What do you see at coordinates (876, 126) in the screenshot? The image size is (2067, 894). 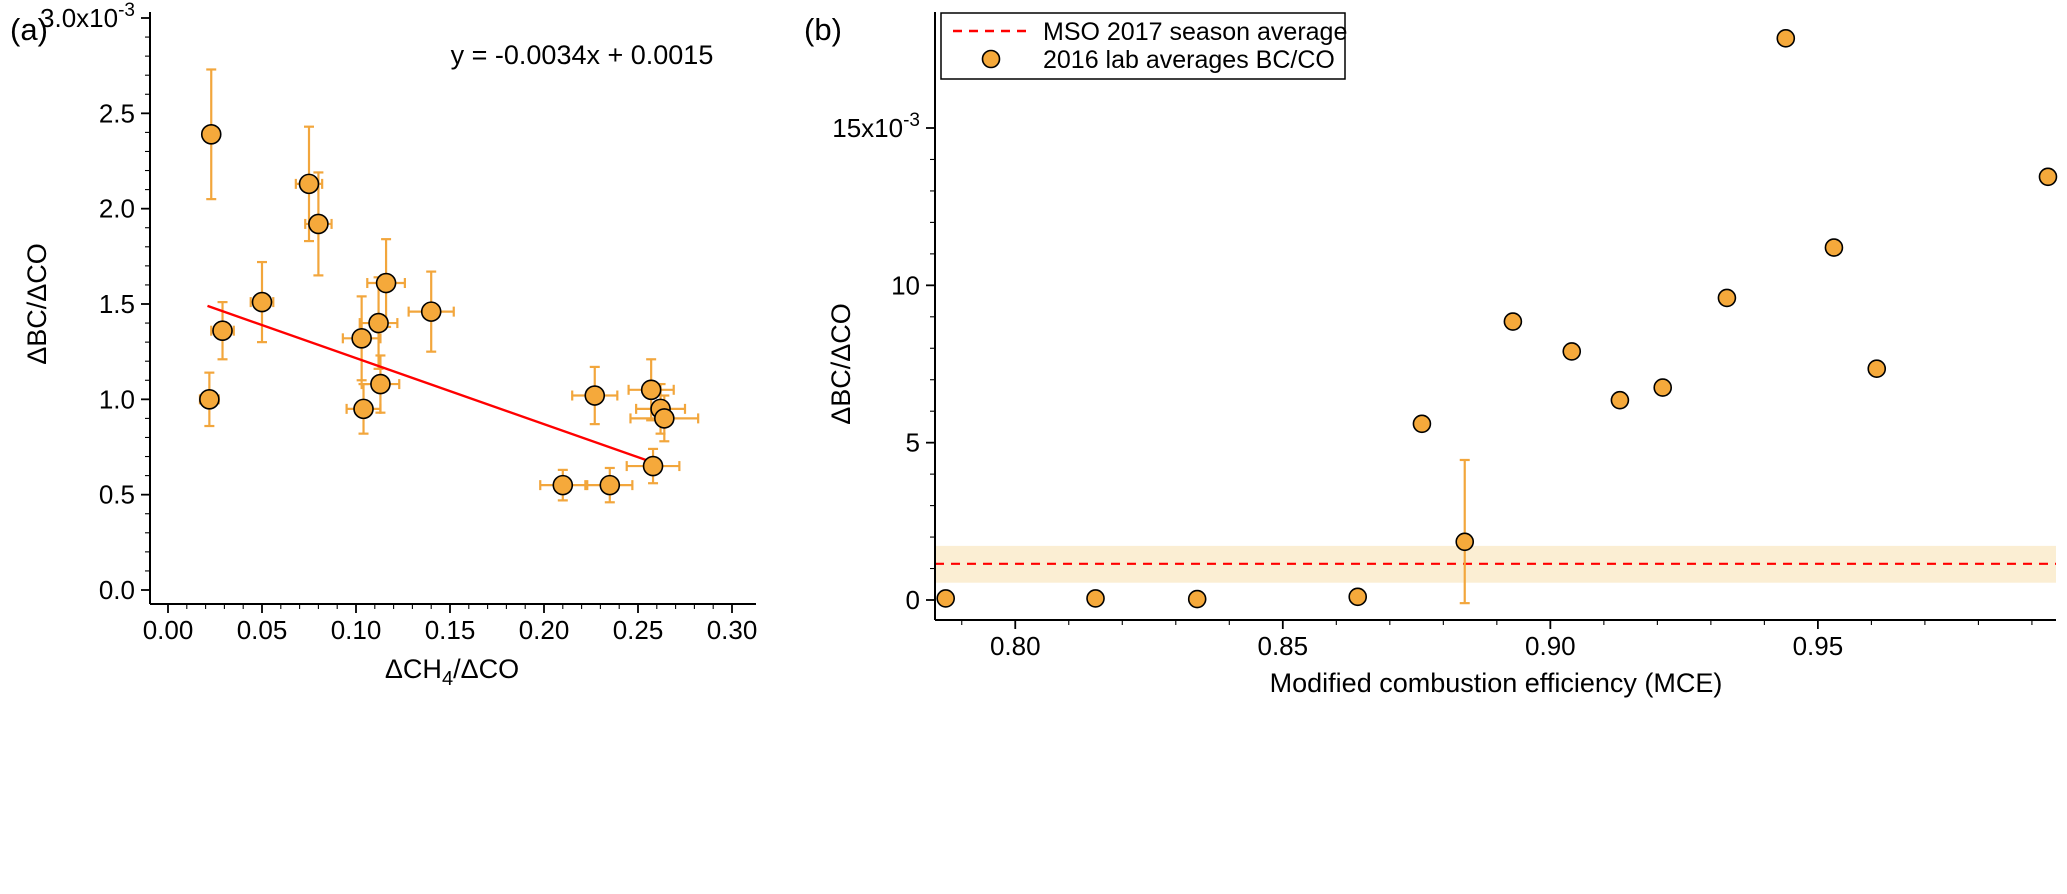 I see `y-tick-label: 15x10⁻³` at bounding box center [876, 126].